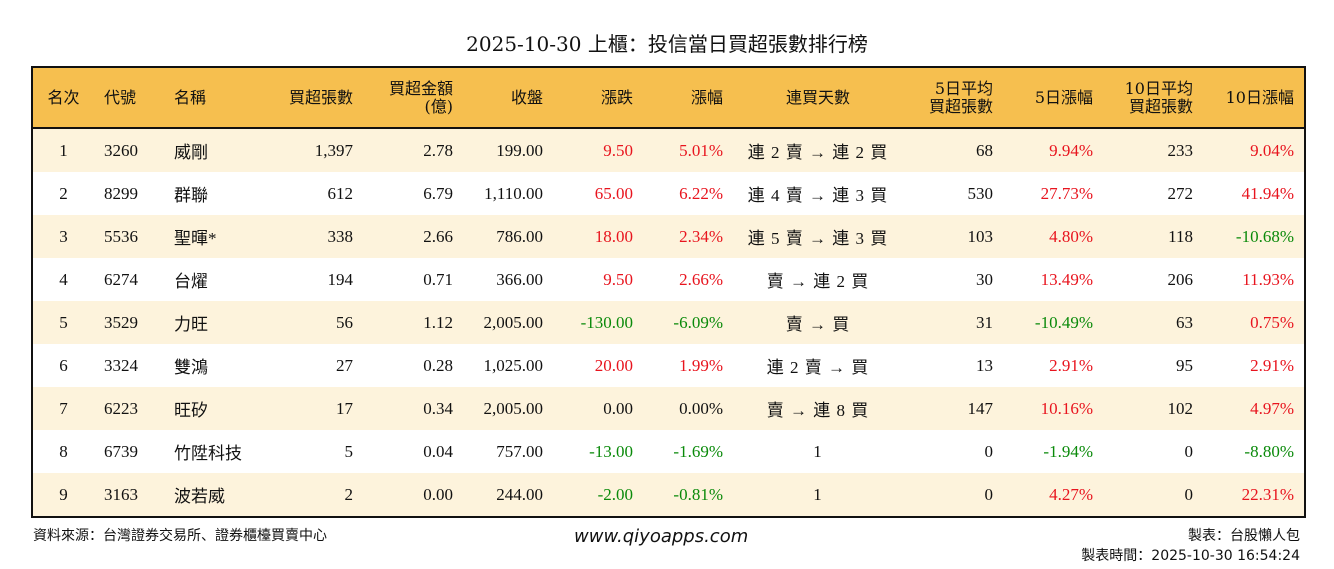  I want to click on cell-amount: 0.28, so click(438, 365).